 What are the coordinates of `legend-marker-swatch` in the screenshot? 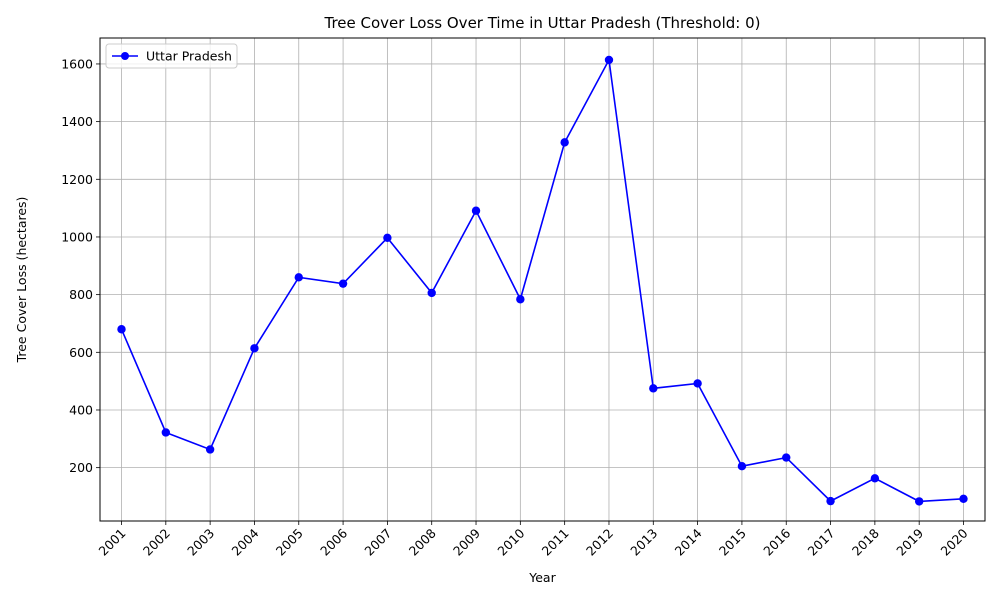 It's located at (125, 56).